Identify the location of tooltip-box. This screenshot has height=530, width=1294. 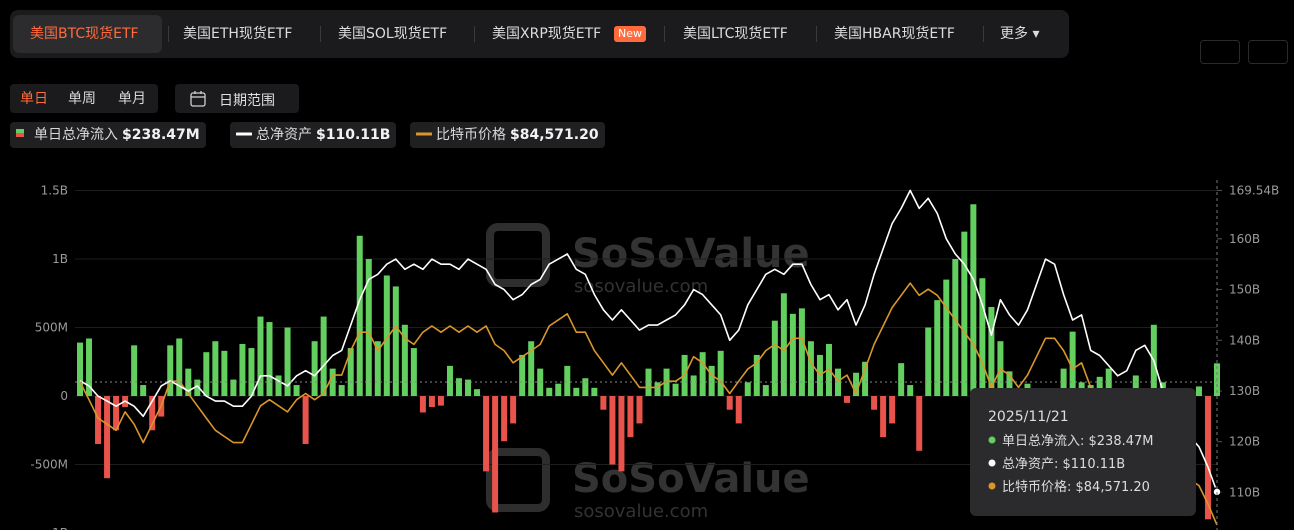
(1083, 452).